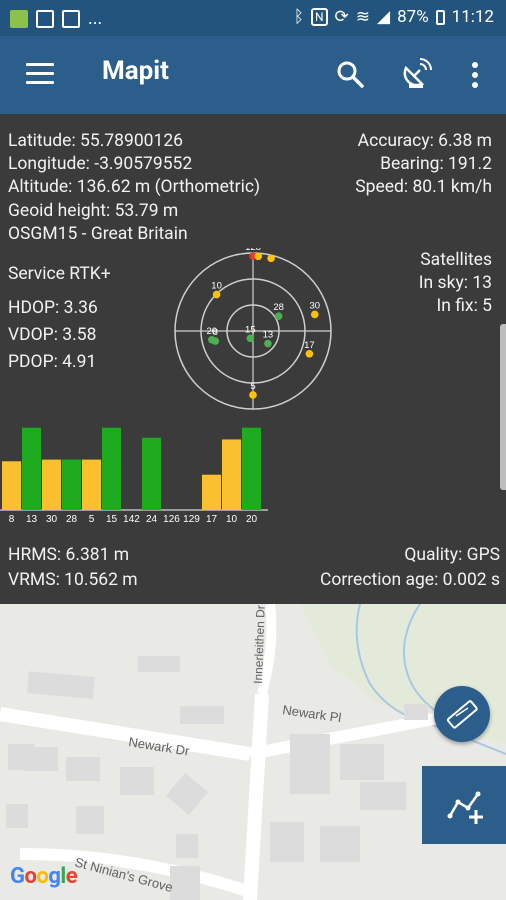 The width and height of the screenshot is (506, 900). What do you see at coordinates (73, 580) in the screenshot?
I see `vrms-value: VRMS: 10.562 m` at bounding box center [73, 580].